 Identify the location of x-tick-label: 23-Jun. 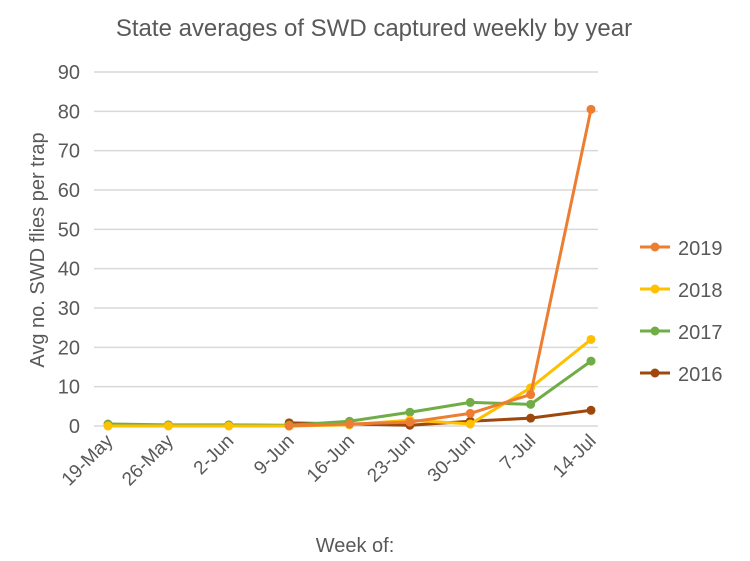
(391, 459).